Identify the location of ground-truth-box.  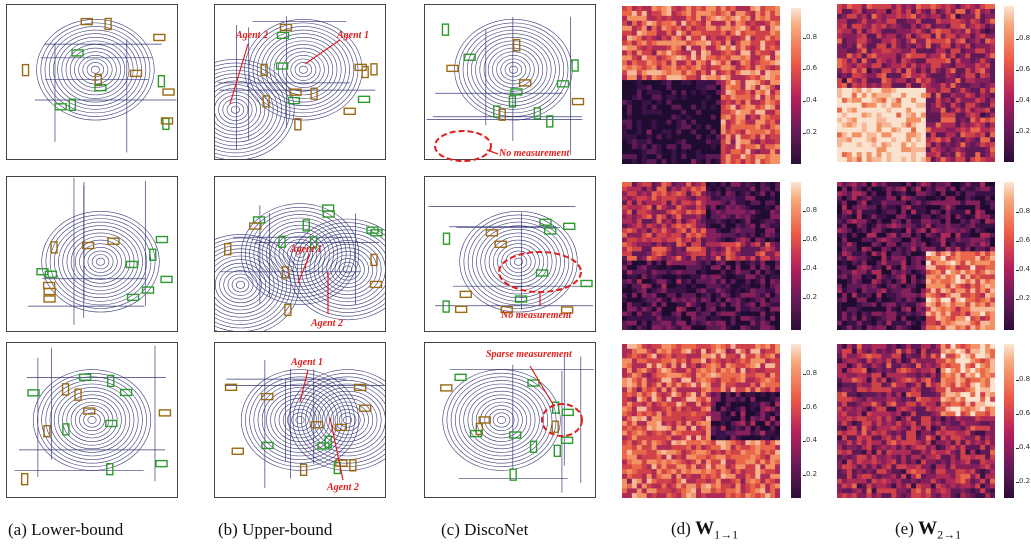
(110, 469).